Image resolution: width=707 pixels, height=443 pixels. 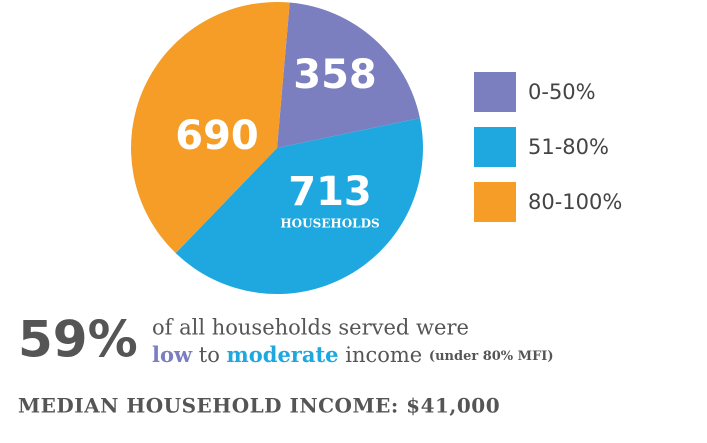 What do you see at coordinates (78, 340) in the screenshot?
I see `big-percent: 59%` at bounding box center [78, 340].